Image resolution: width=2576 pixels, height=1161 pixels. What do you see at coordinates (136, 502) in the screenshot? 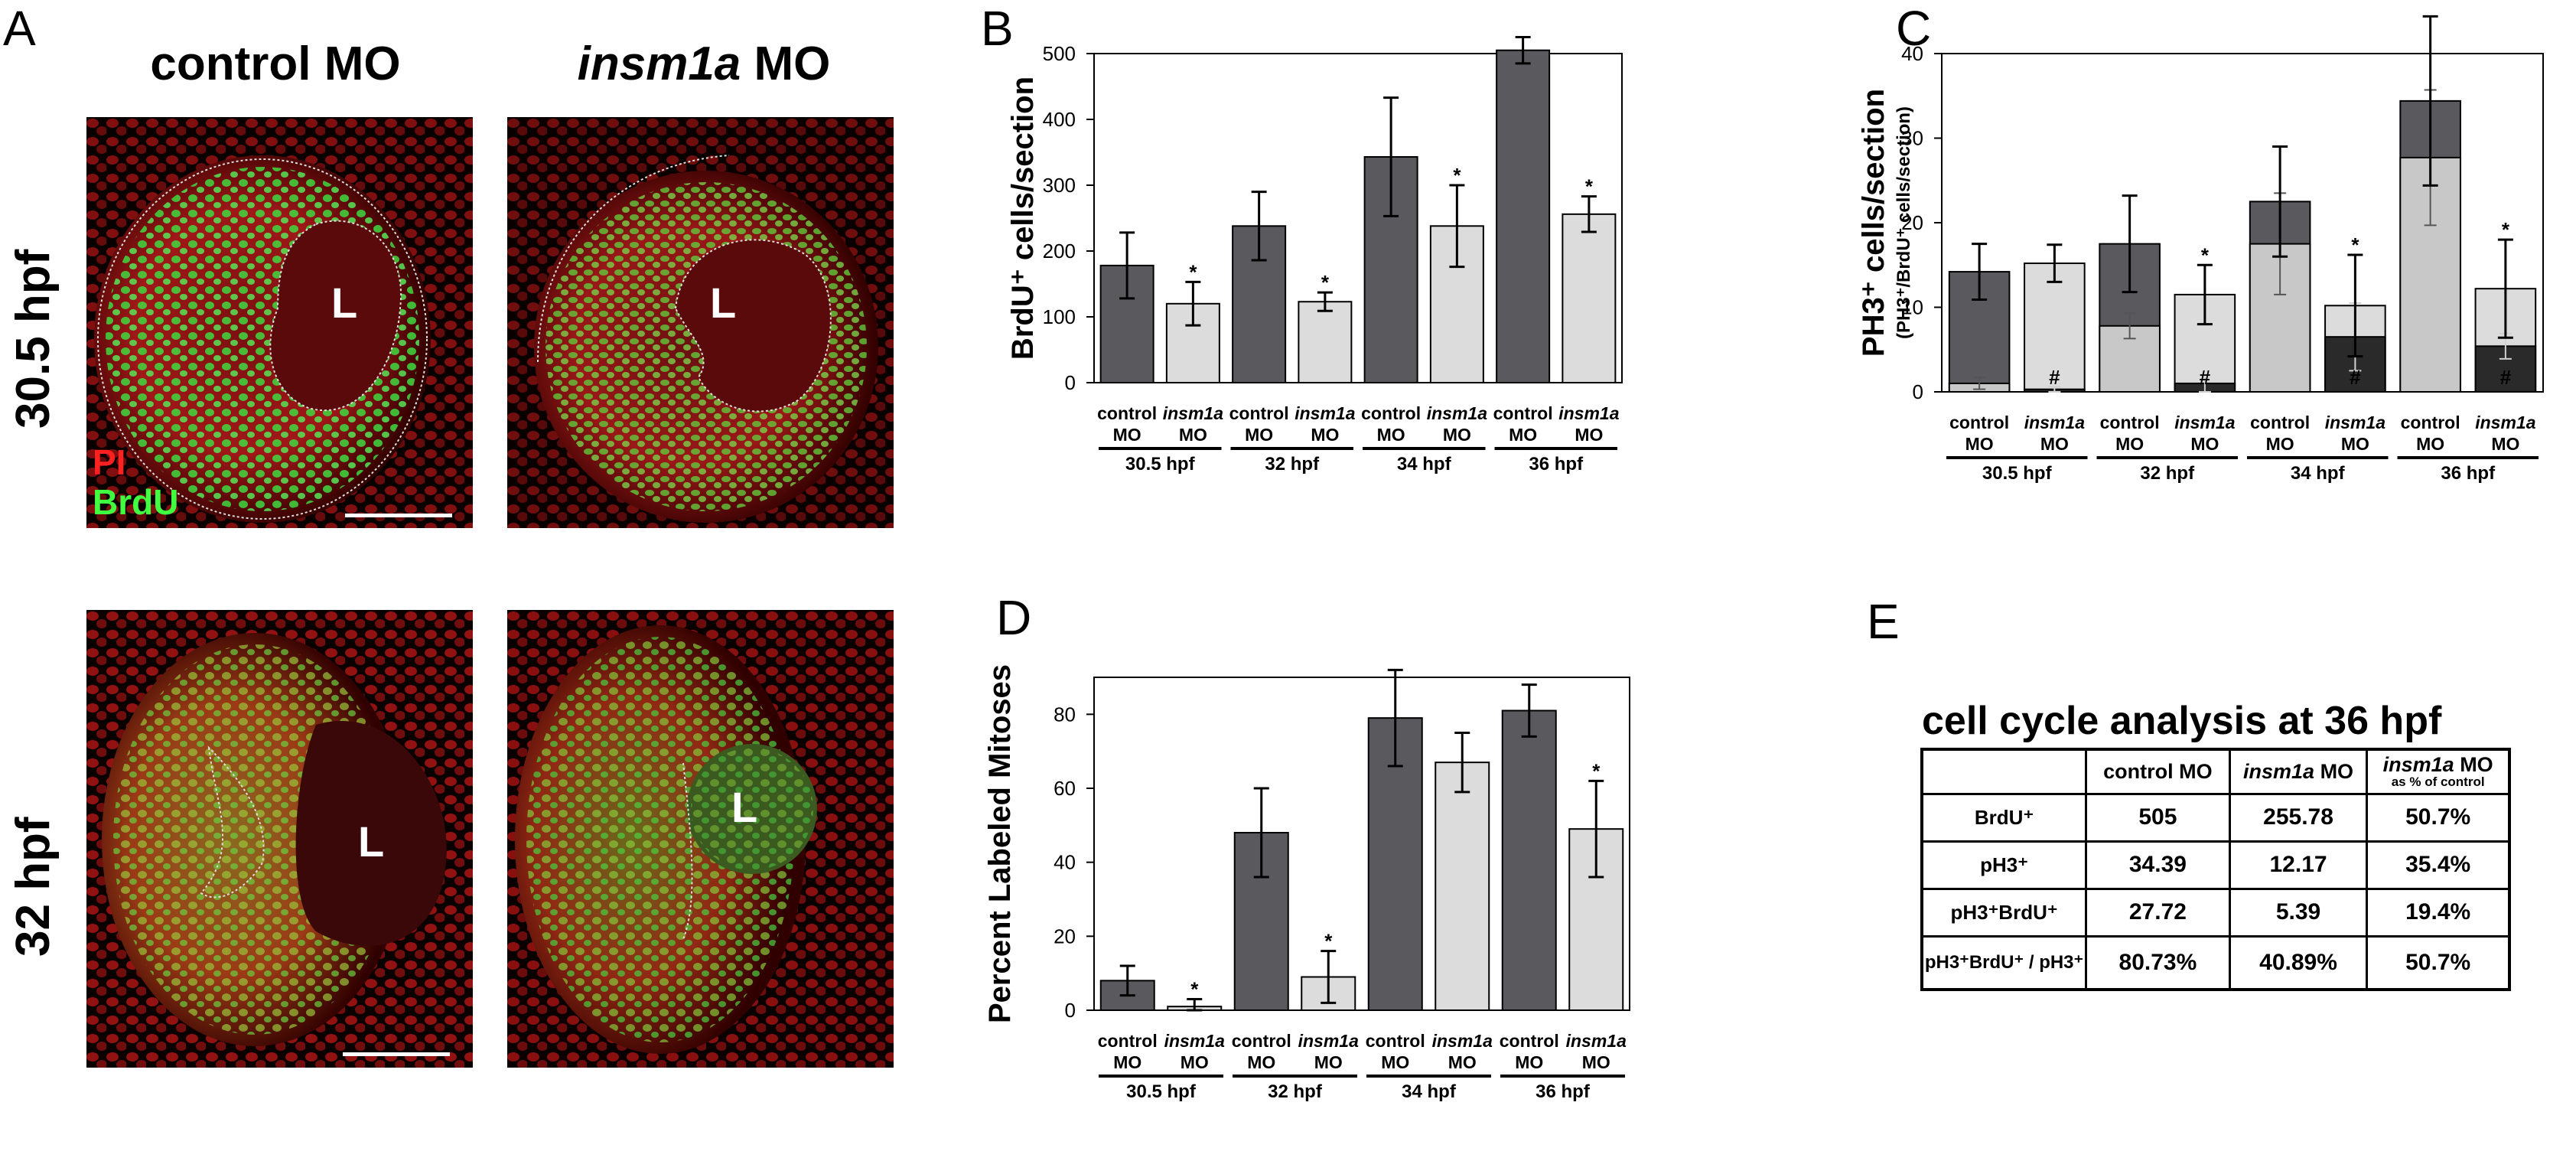
I see `legend-brdu: BrdU` at bounding box center [136, 502].